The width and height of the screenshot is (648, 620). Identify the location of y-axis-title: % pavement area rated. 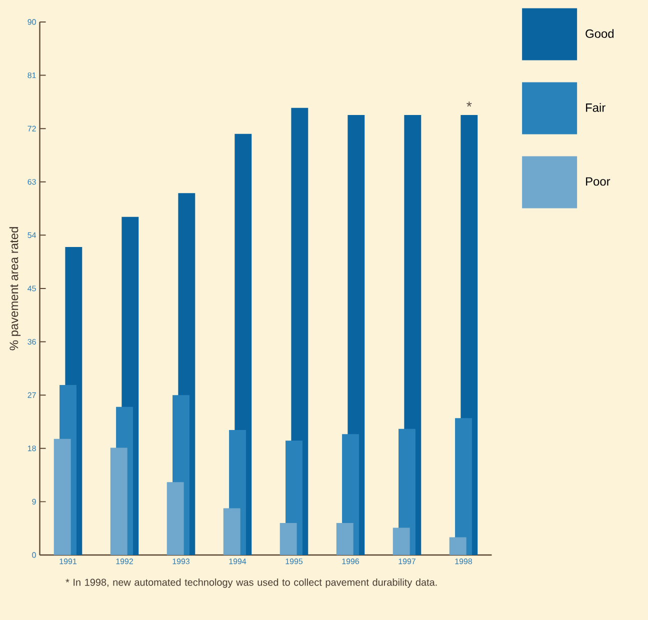
(15, 288).